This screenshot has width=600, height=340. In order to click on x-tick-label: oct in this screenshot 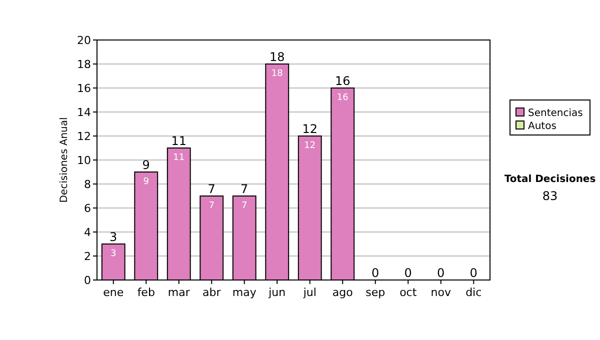, I will do `click(409, 292)`.